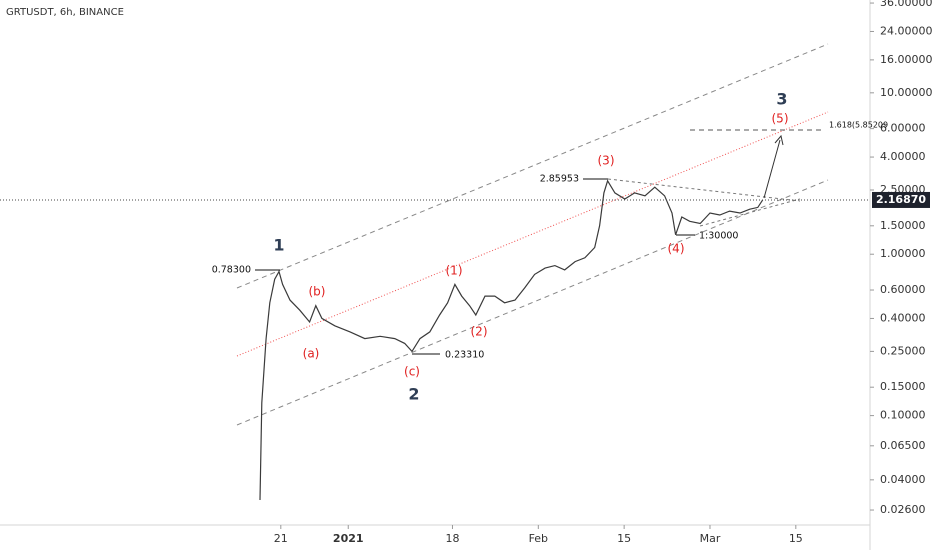 Image resolution: width=932 pixels, height=550 pixels. I want to click on y-tick-label: 36.00000, so click(906, 4).